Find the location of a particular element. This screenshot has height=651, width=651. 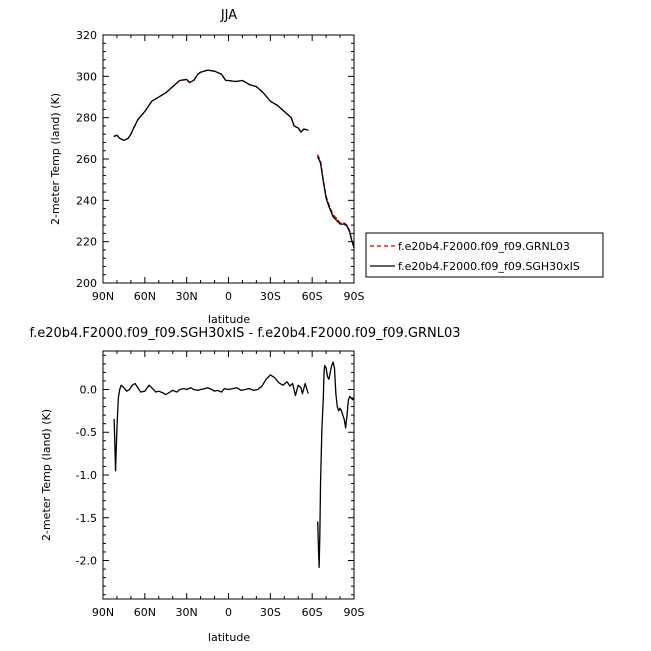

bottom-plot-frame is located at coordinates (228, 475).